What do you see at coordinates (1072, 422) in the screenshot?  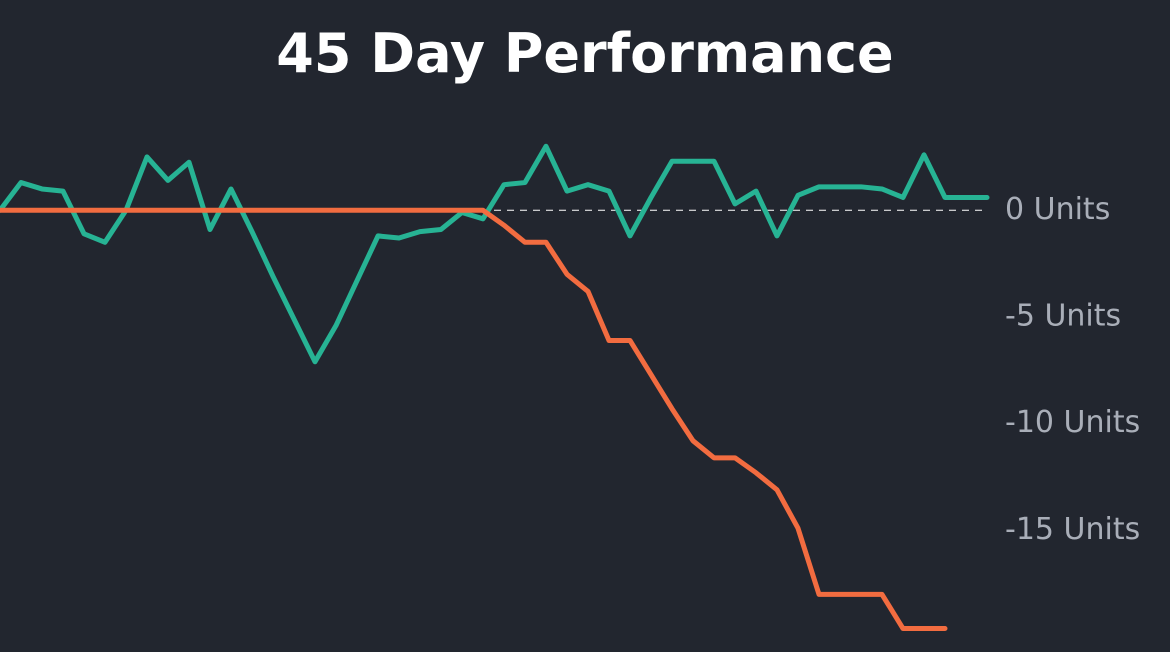 I see `y-tick-label: -10 Units` at bounding box center [1072, 422].